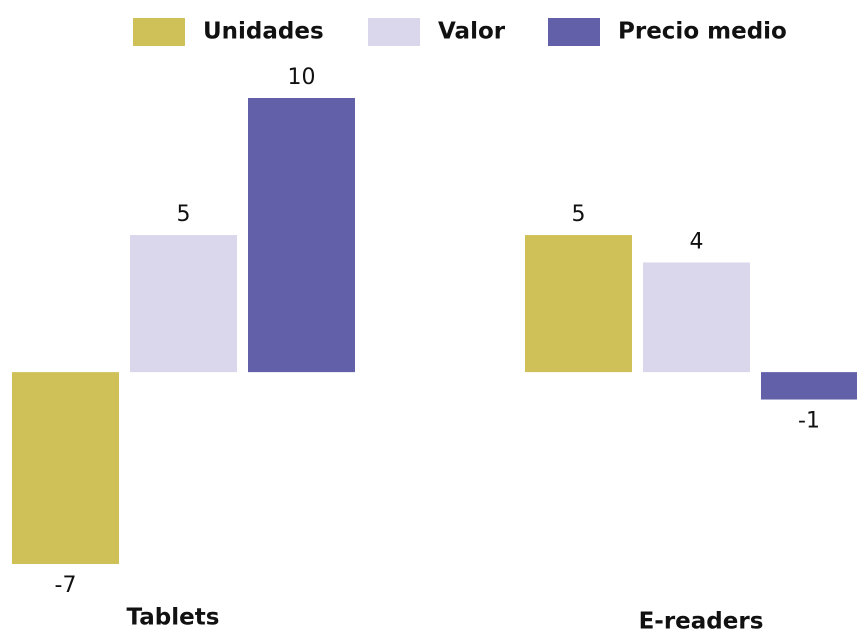 The height and width of the screenshot is (633, 857). I want to click on value-label: 4, so click(697, 241).